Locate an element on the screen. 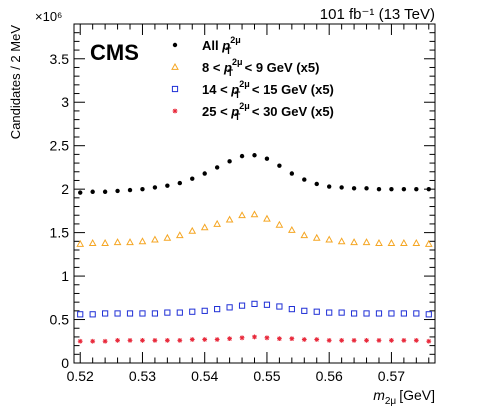 This screenshot has height=411, width=498. y-multiplier: ×10⁶ is located at coordinates (48, 16).